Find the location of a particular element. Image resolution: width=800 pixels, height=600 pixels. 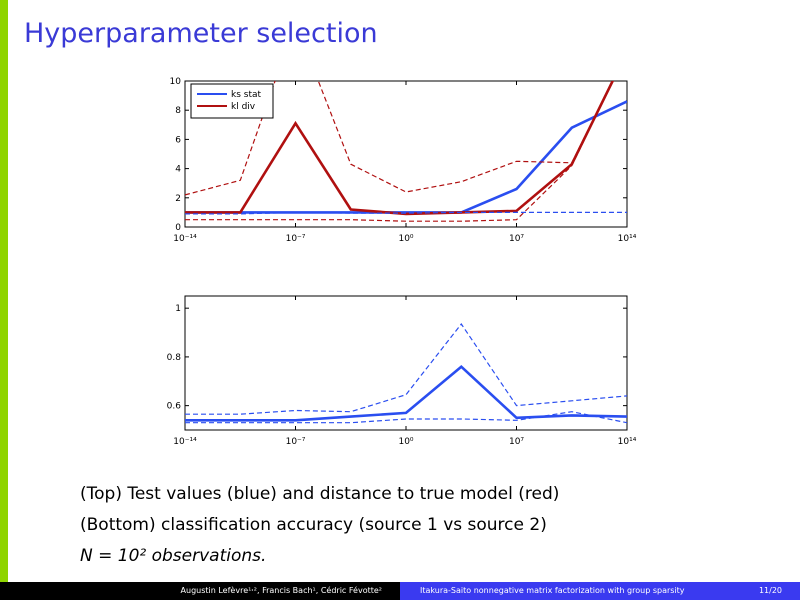

chart-bottom: 10⁻¹⁴ 10⁻⁷ 10⁰ 10⁷ 10¹⁴ 0.6 0.8 1 is located at coordinates (402, 371).